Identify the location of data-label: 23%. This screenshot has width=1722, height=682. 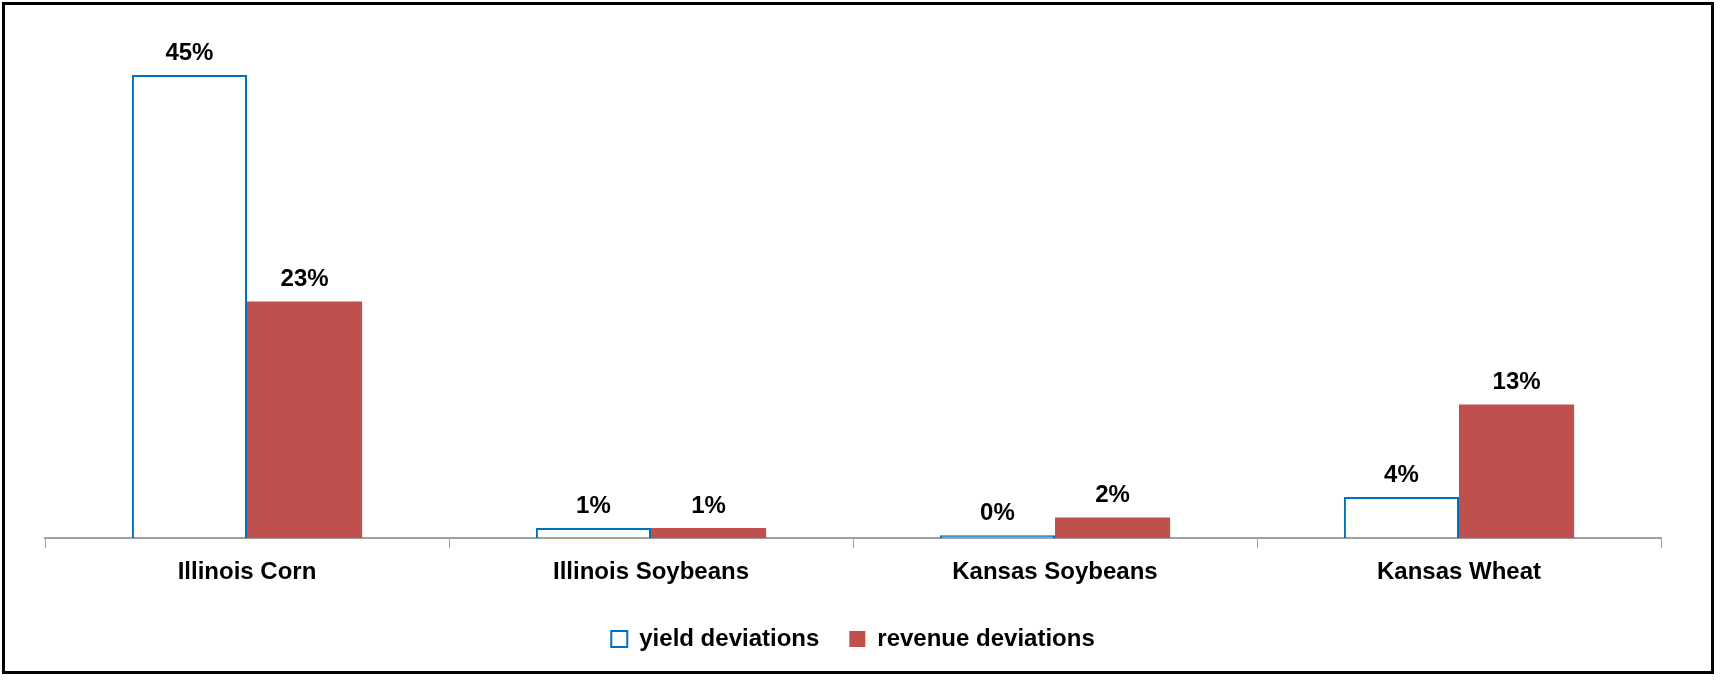
(304, 278).